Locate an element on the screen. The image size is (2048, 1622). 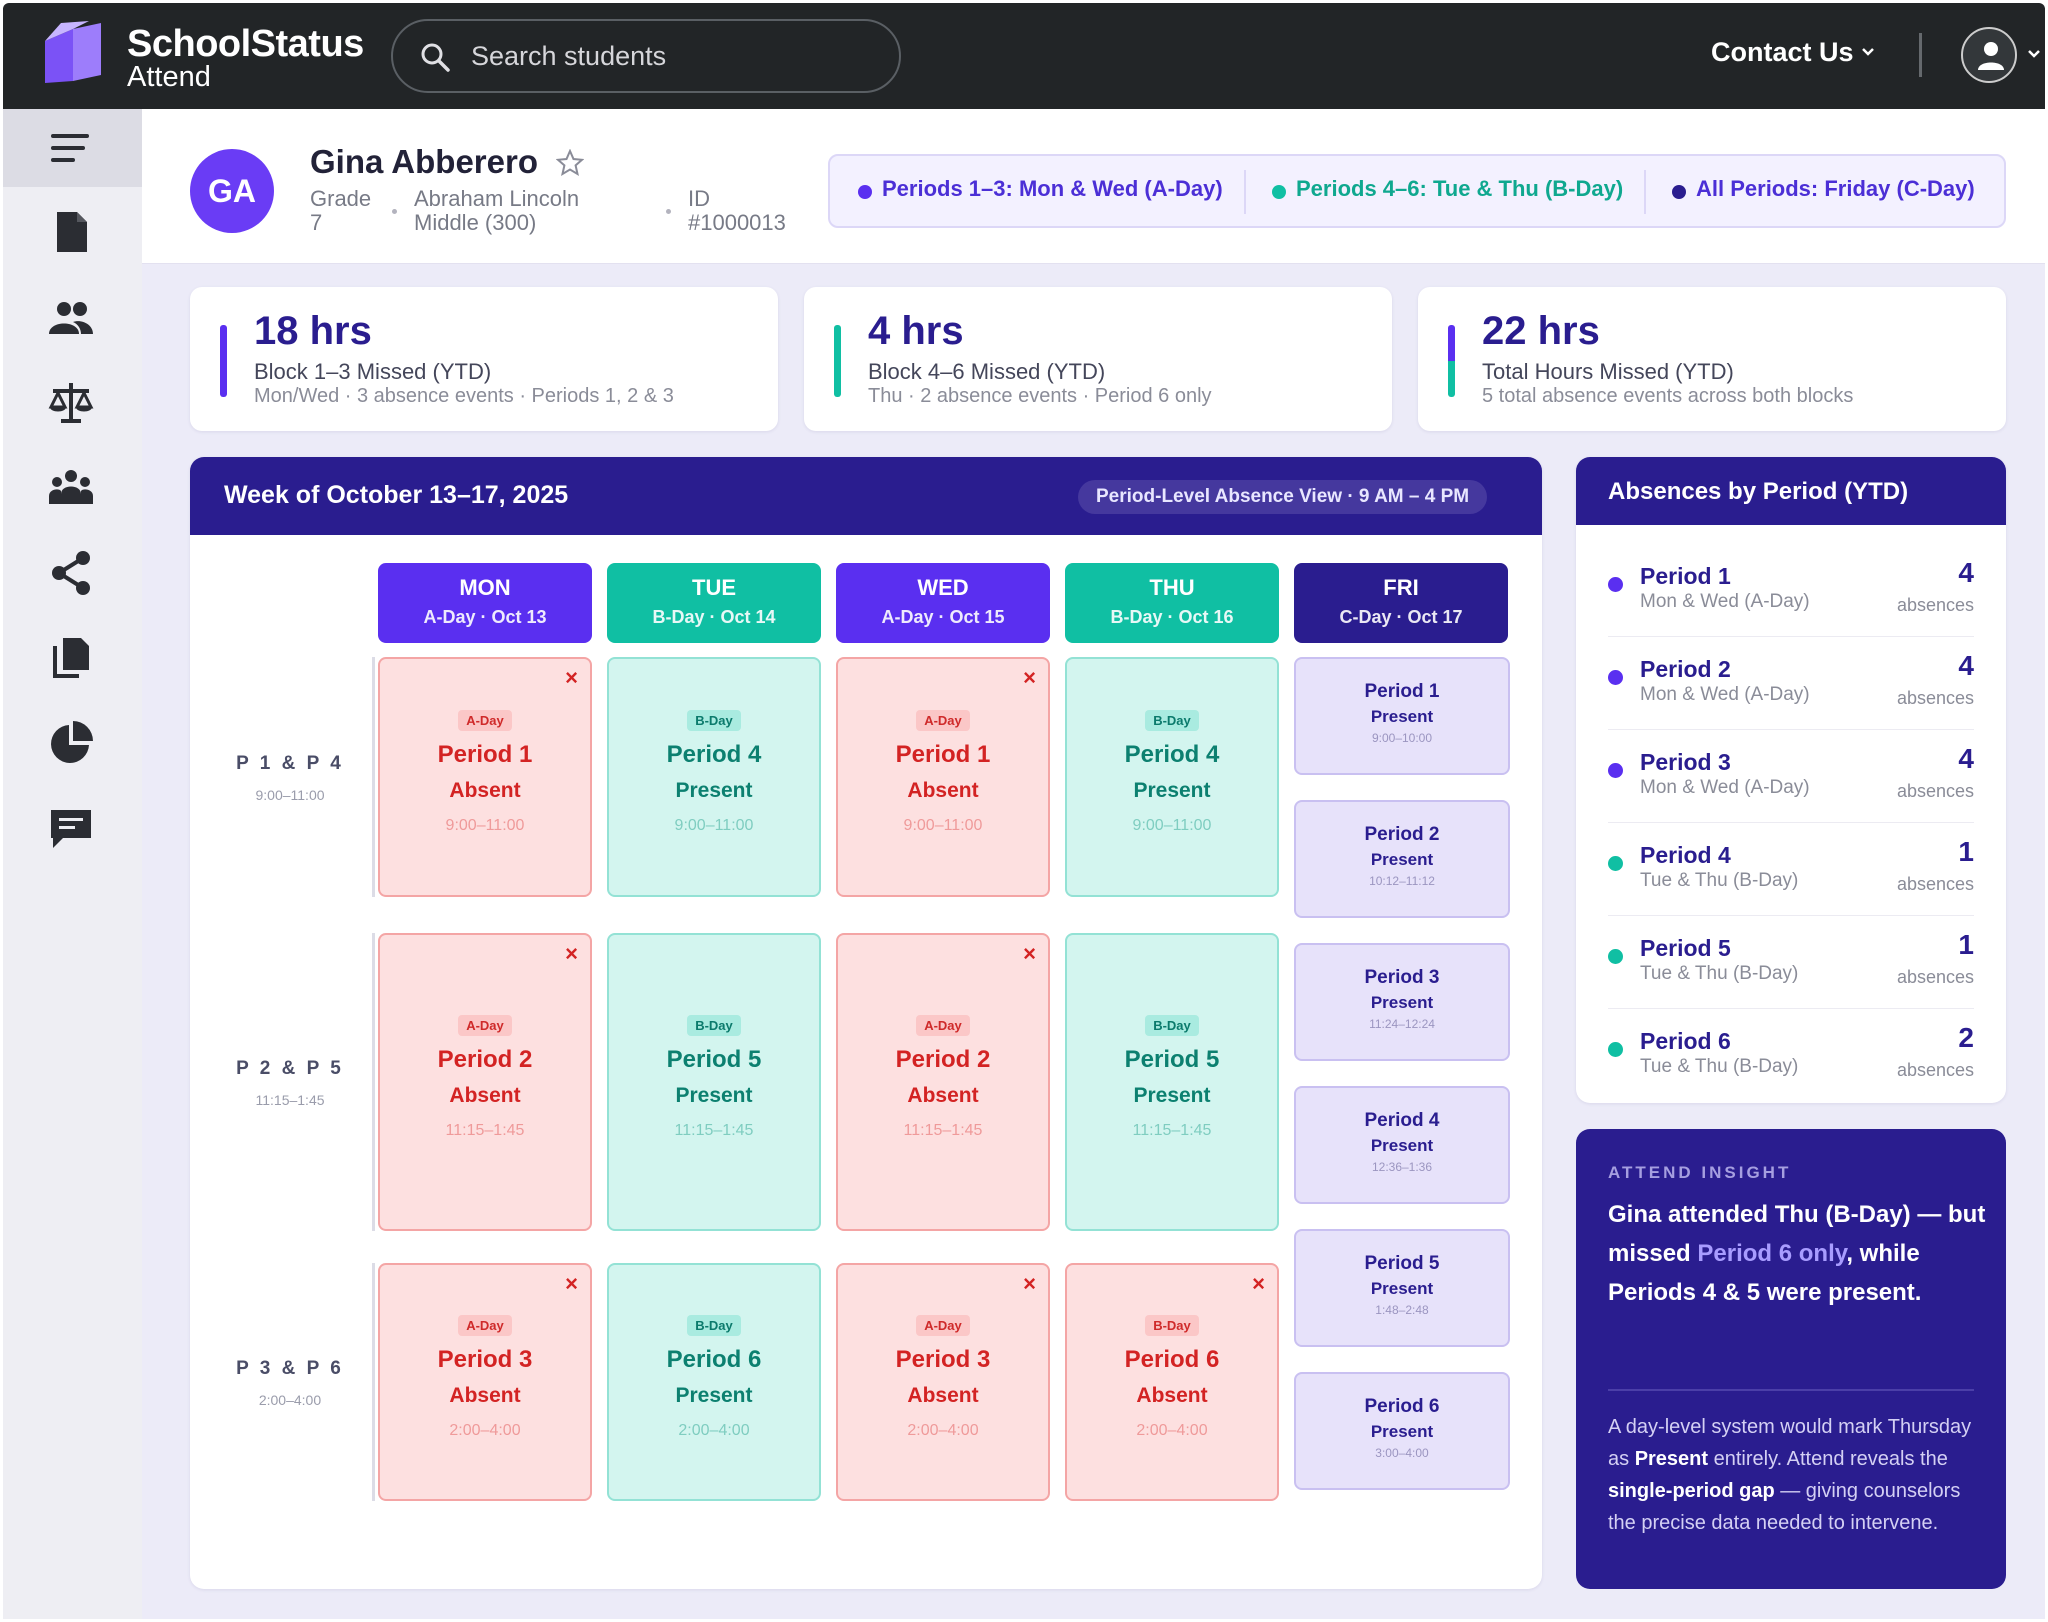
insight-highlight: Period 6 only is located at coordinates (1772, 1253).